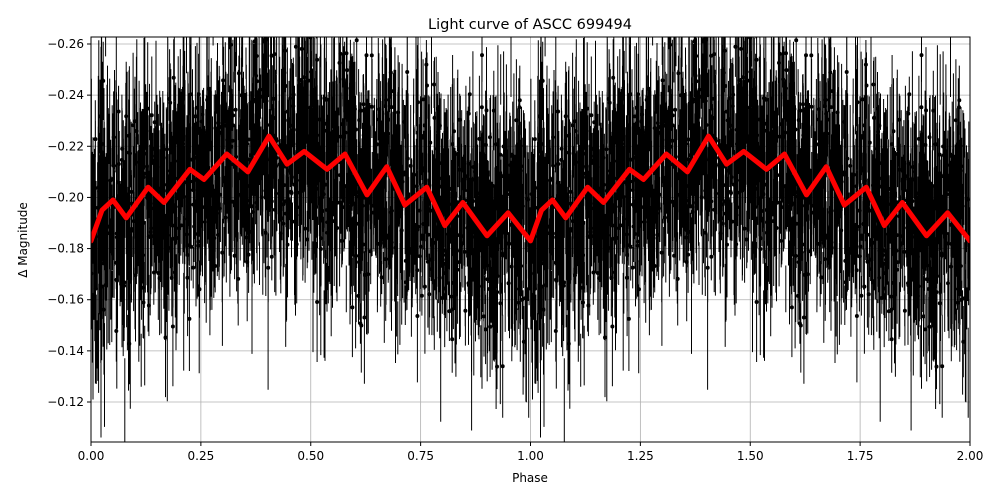  Describe the element at coordinates (65, 44) in the screenshot. I see `y-tick-label: −0.26` at that location.